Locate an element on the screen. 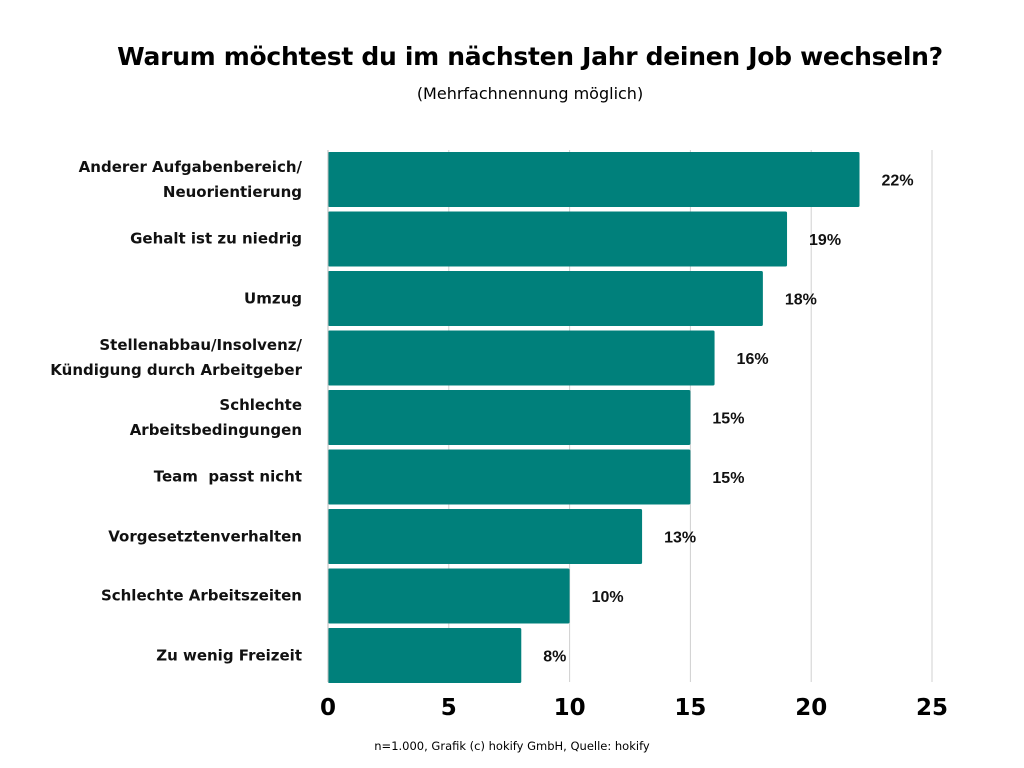 The image size is (1024, 768). x-tick-label: 5 is located at coordinates (449, 708).